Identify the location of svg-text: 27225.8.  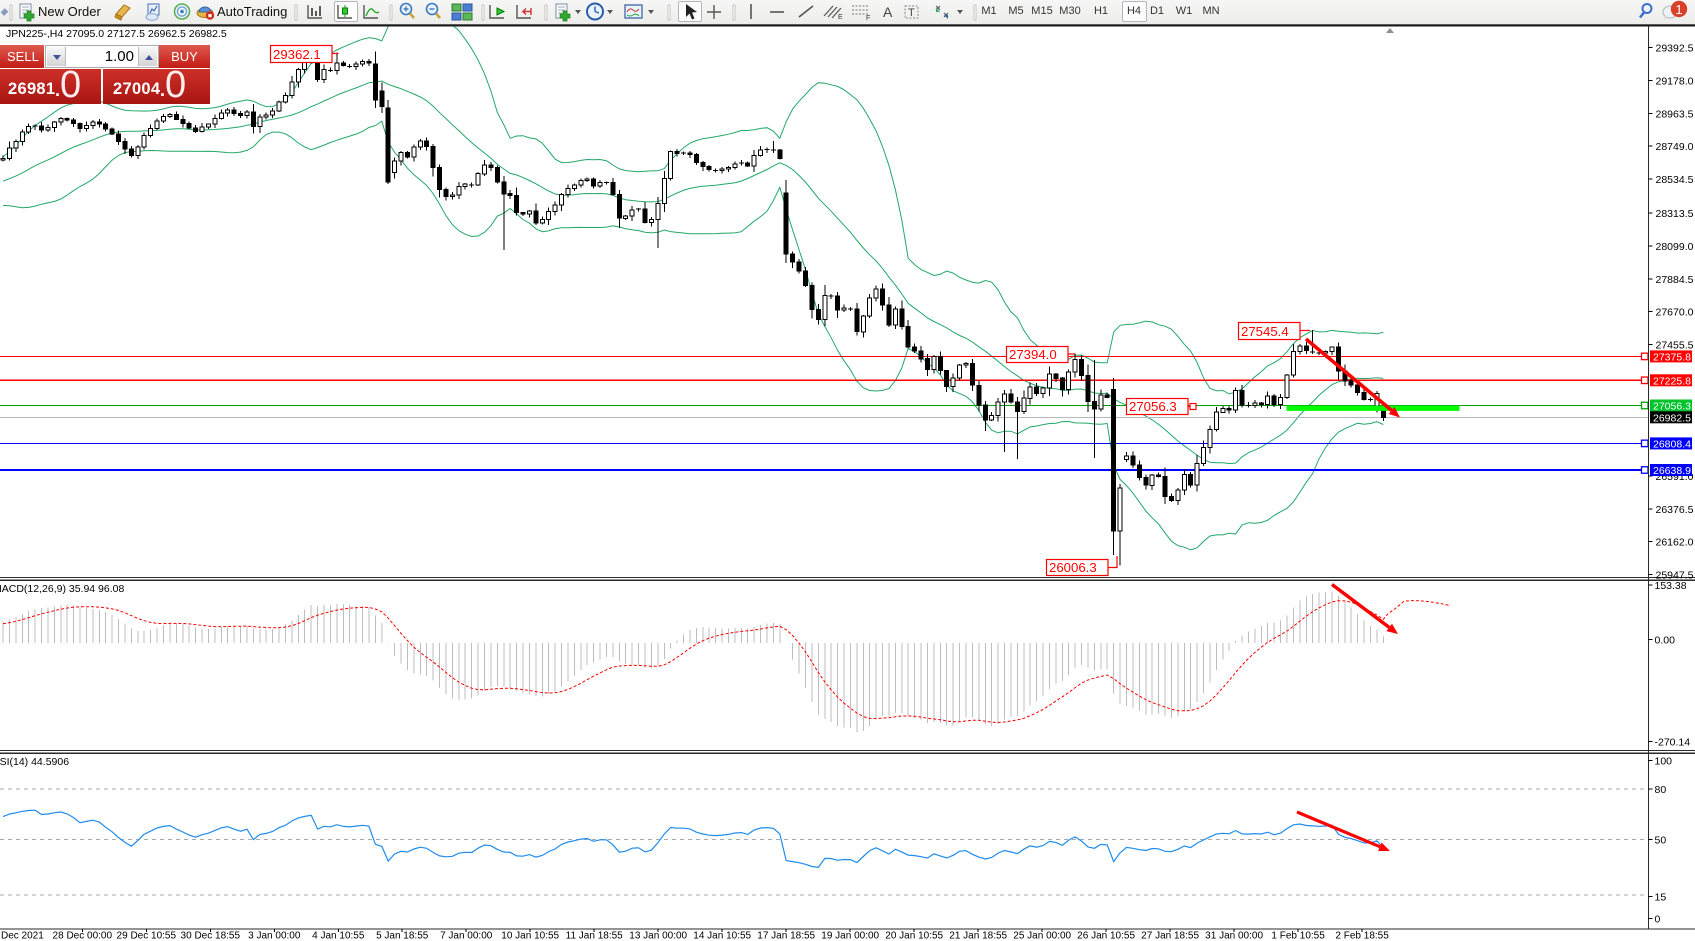
(1672, 381).